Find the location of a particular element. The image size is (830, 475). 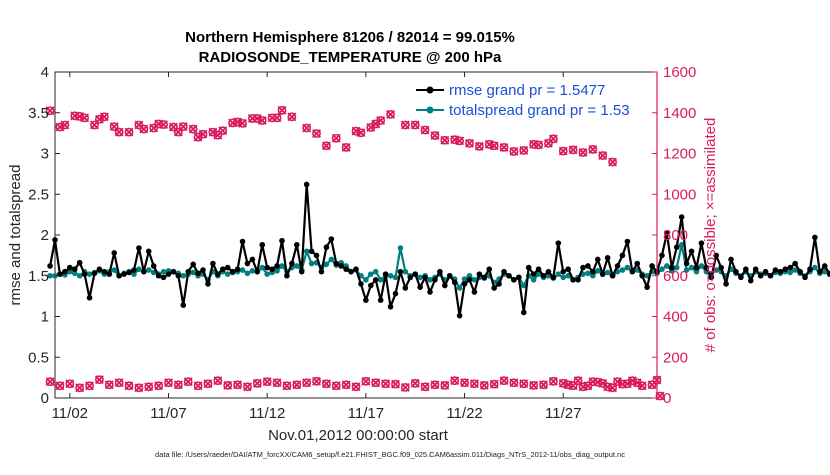

y-tick-label: 4 is located at coordinates (45, 72).